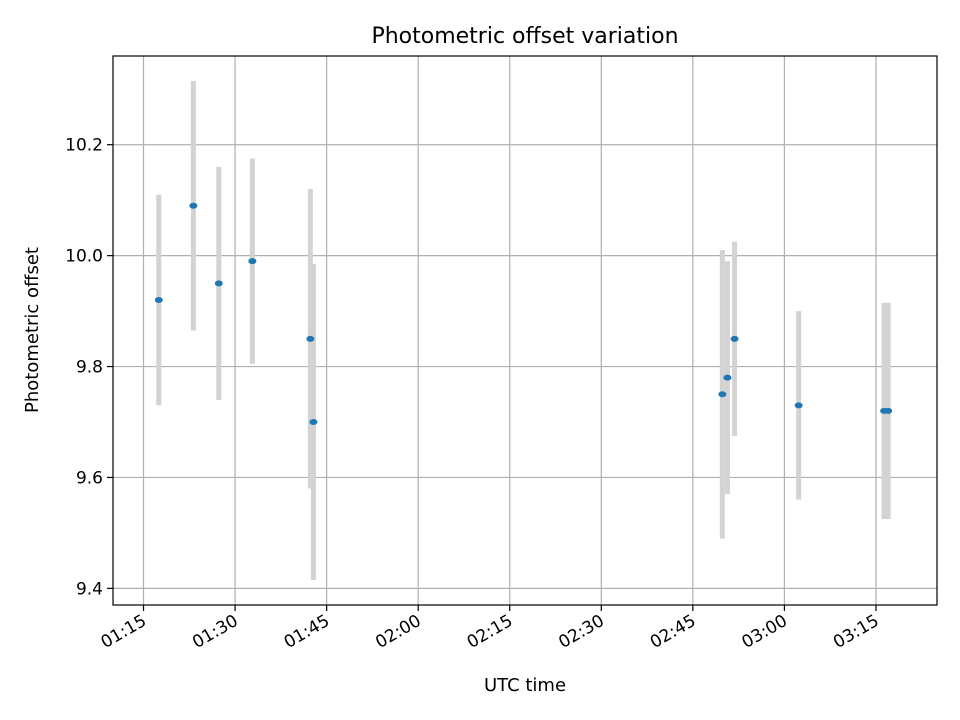 The image size is (960, 720). Describe the element at coordinates (32, 330) in the screenshot. I see `y-axis-label: Photometric offset` at that location.